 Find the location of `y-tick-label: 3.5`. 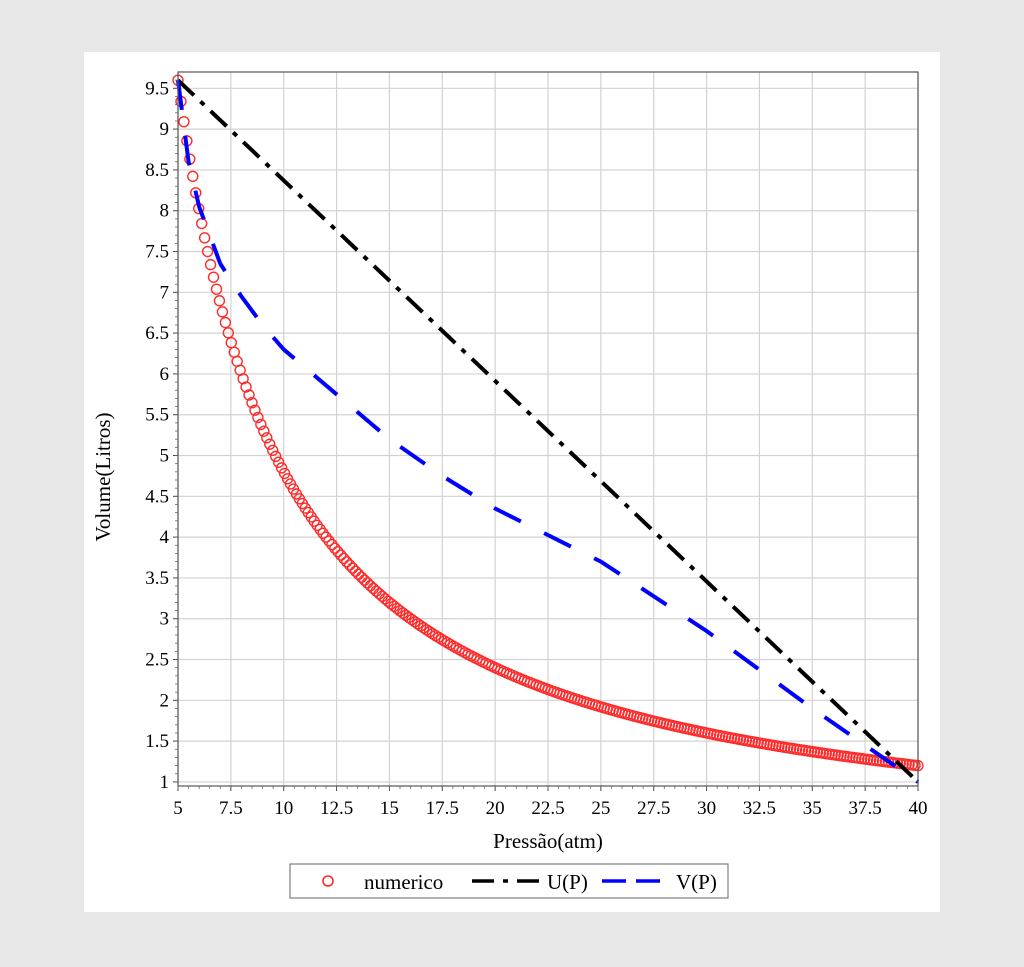

y-tick-label: 3.5 is located at coordinates (157, 578).